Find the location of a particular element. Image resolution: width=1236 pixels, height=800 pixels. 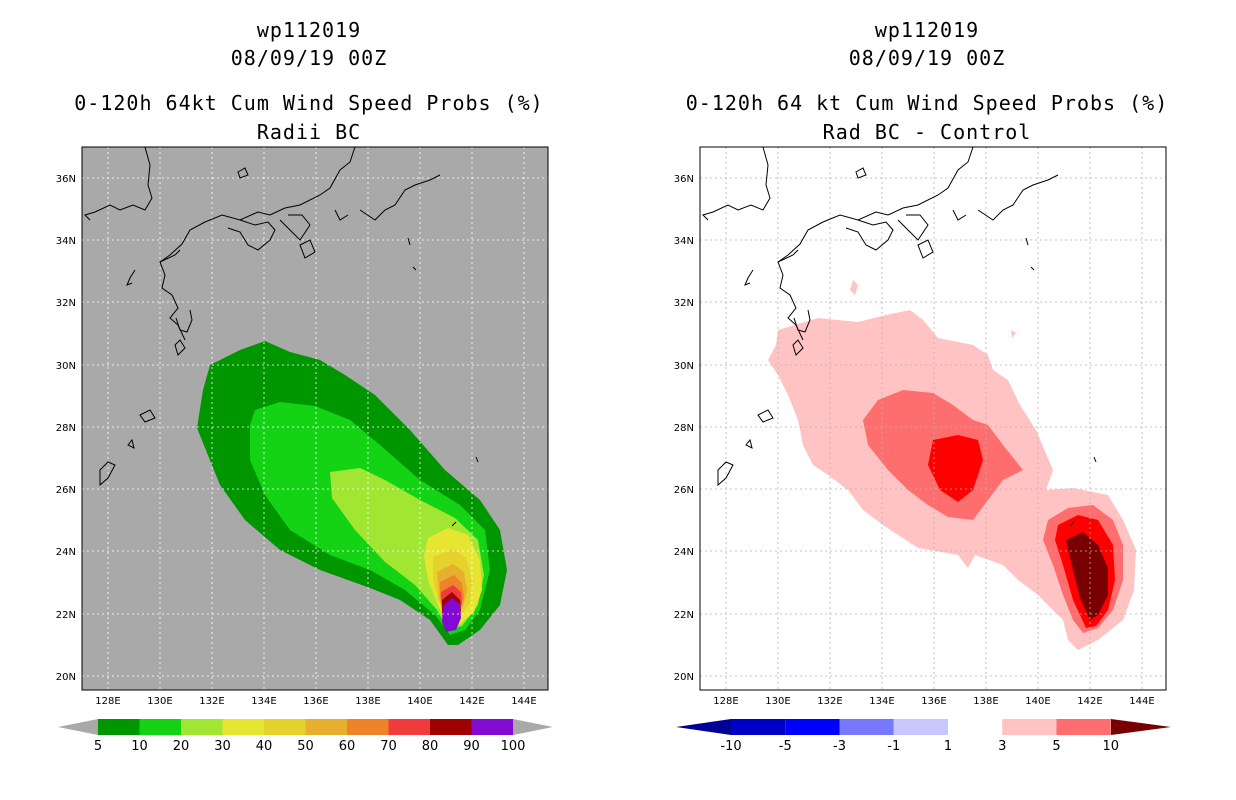

subtitle: Rad BC - Control is located at coordinates (927, 132).